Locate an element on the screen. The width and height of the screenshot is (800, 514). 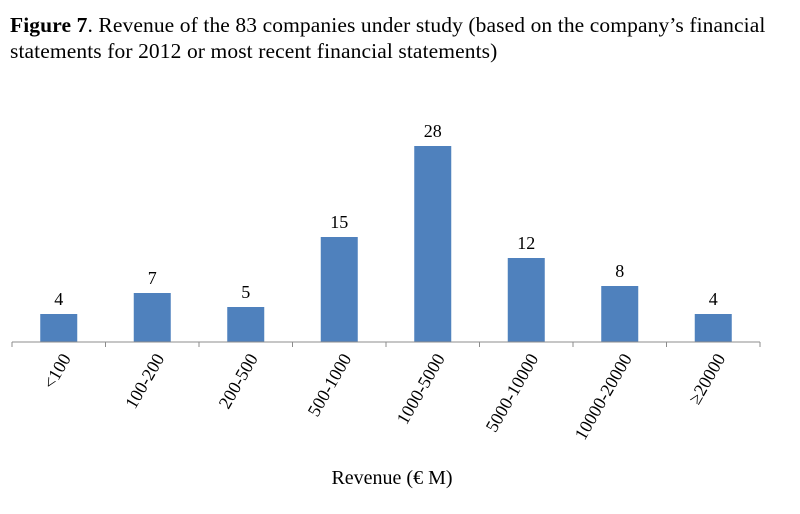
x-tick-label: ≥20000 is located at coordinates (707, 379).